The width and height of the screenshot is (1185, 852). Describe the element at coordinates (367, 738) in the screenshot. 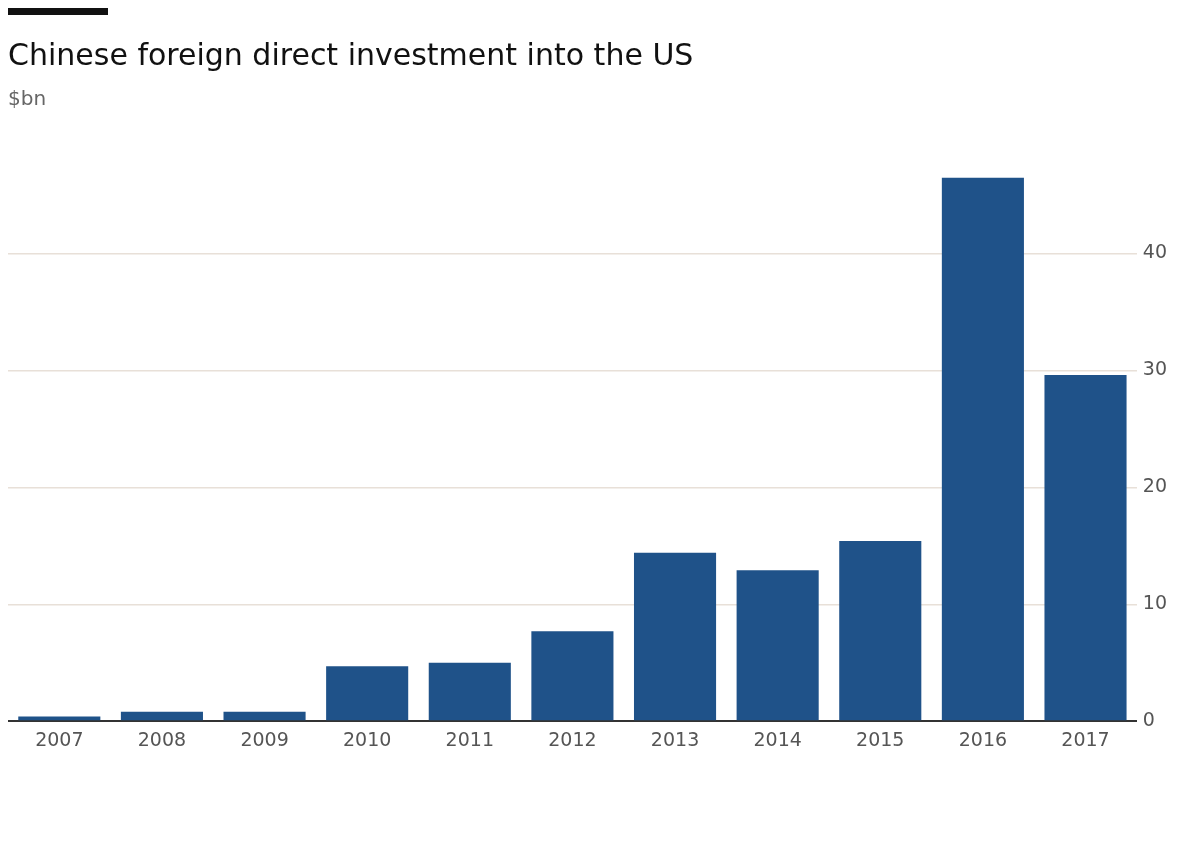

I see `x-tick-label: 2010` at that location.